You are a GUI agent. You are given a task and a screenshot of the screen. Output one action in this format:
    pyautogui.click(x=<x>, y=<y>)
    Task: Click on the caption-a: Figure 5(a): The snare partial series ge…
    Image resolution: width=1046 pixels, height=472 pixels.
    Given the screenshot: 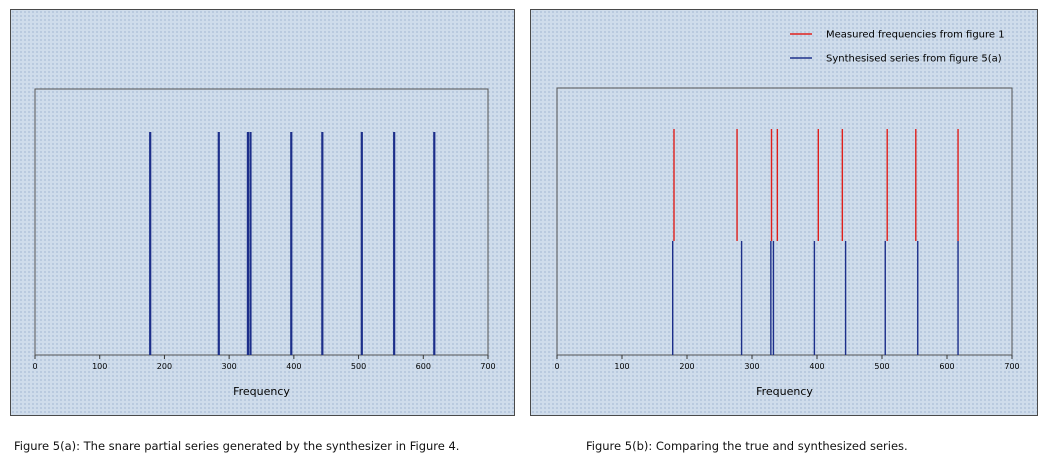 What is the action you would take?
    pyautogui.click(x=237, y=446)
    